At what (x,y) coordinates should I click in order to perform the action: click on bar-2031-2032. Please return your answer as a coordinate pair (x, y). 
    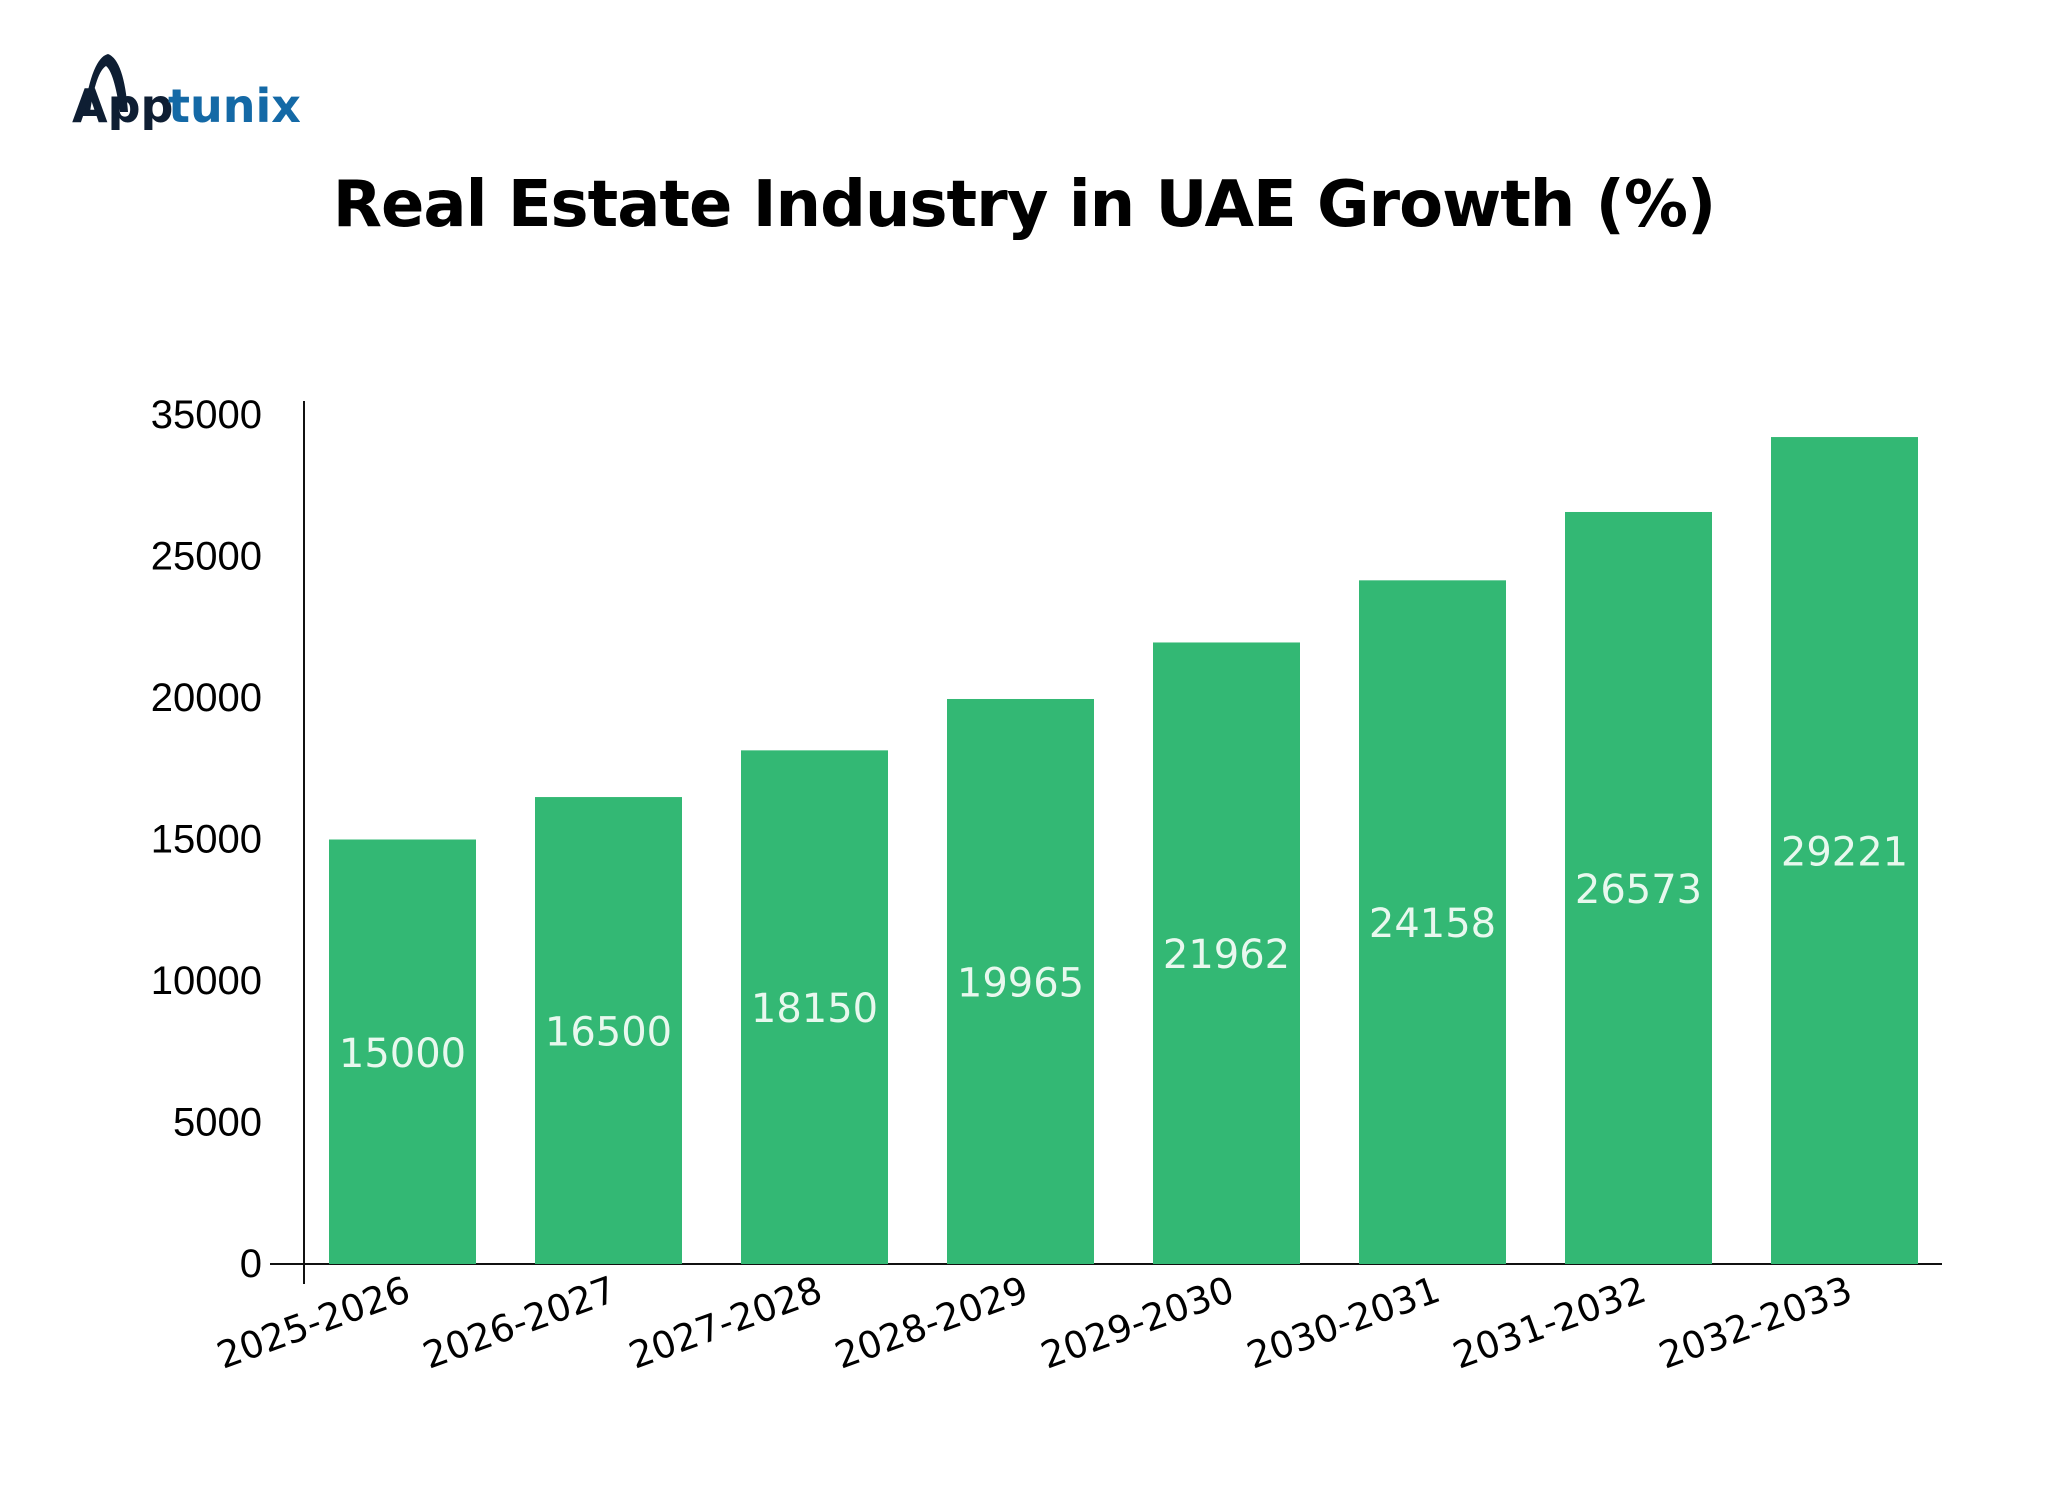
    Looking at the image, I should click on (1638, 887).